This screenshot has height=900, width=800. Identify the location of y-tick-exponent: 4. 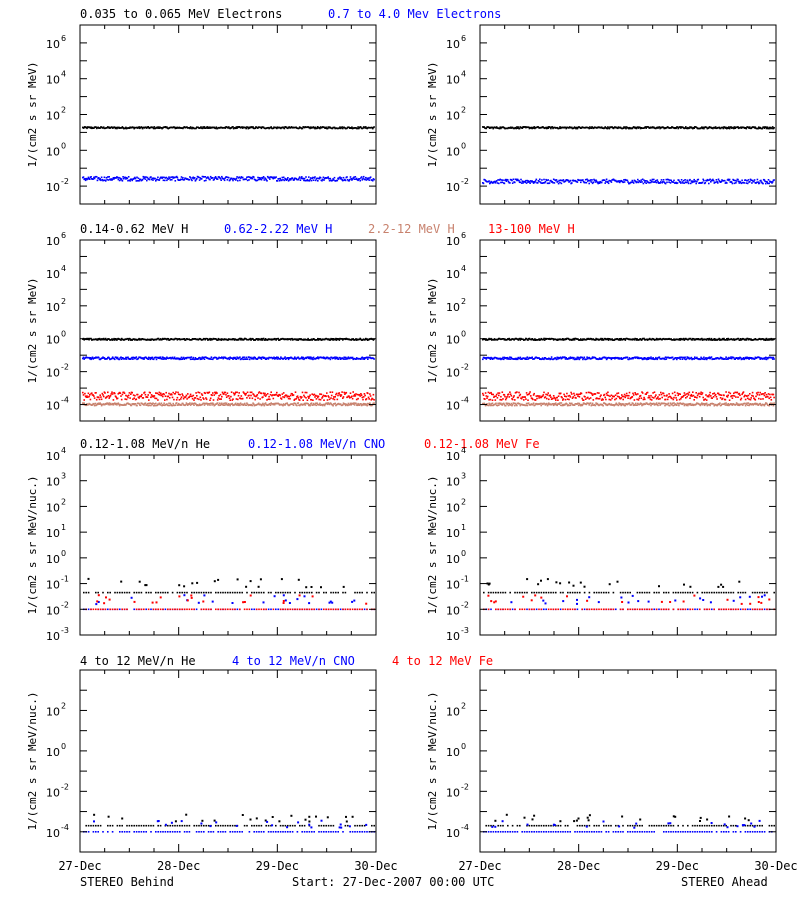
(463, 74).